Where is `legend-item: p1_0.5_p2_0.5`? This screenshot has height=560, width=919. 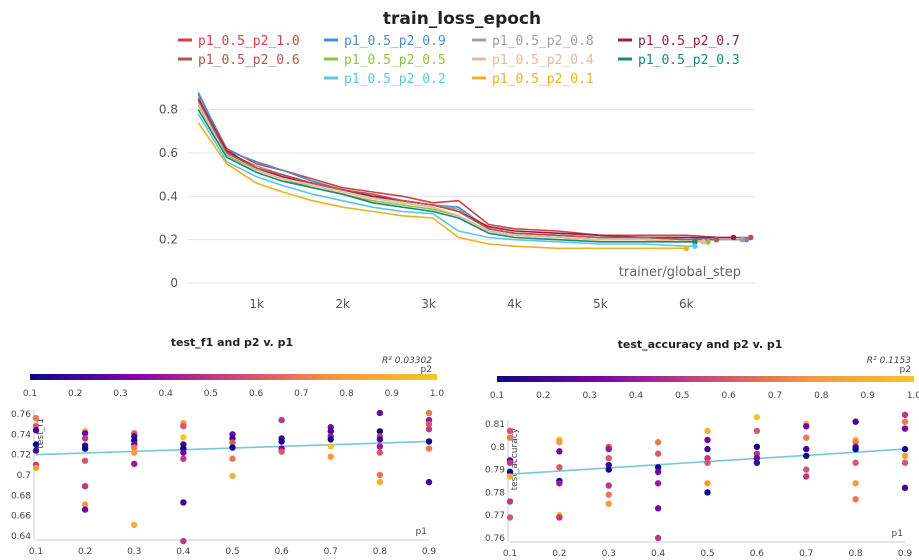 legend-item: p1_0.5_p2_0.5 is located at coordinates (385, 60).